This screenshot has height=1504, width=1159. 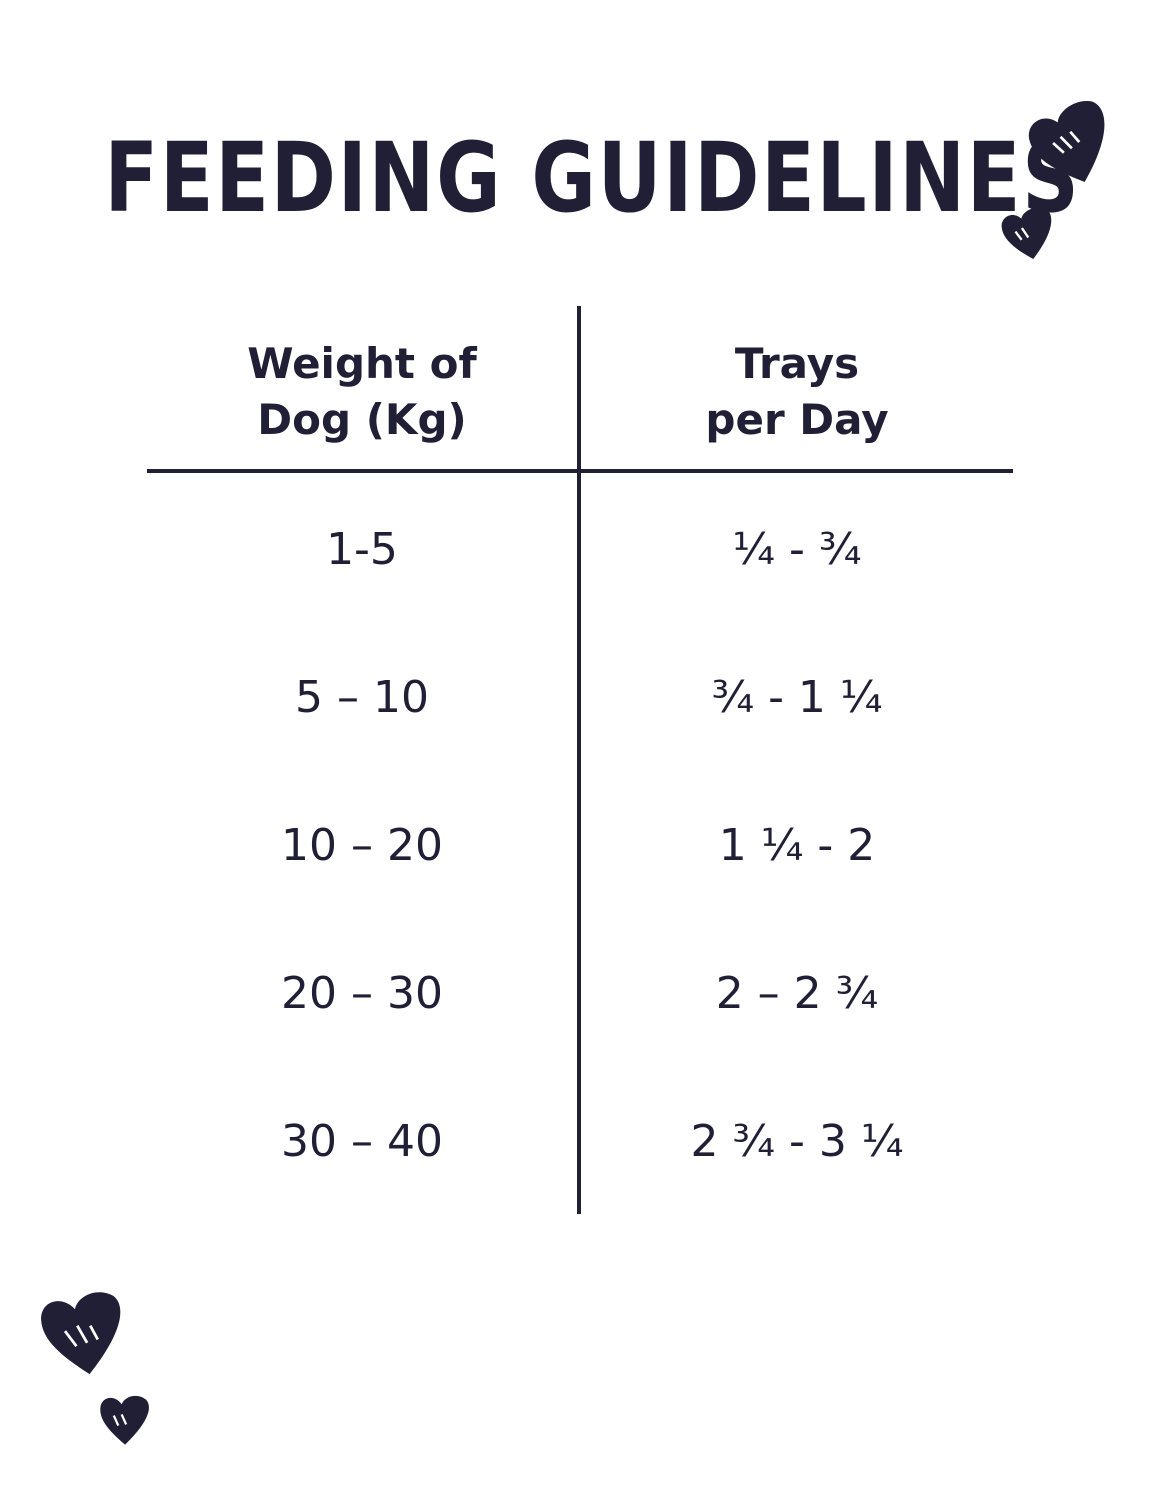 I want to click on header-text: Weight of, so click(x=362, y=363).